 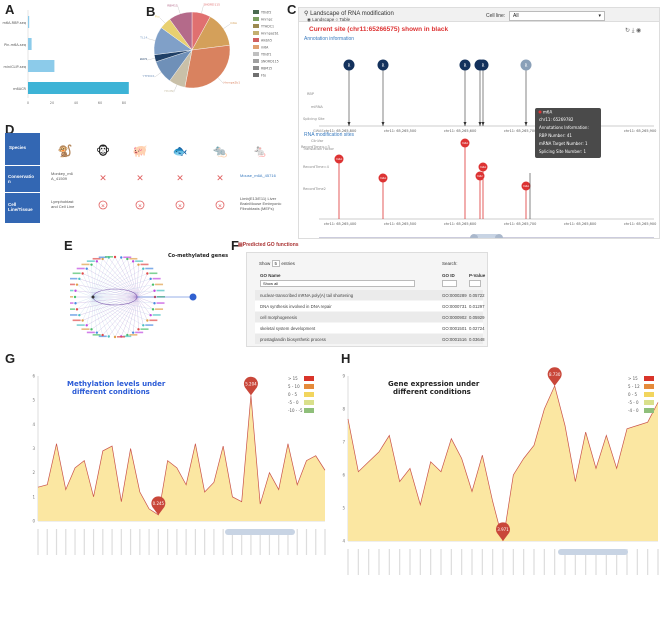 I want to click on col-go-id: GO ID, so click(x=448, y=275).